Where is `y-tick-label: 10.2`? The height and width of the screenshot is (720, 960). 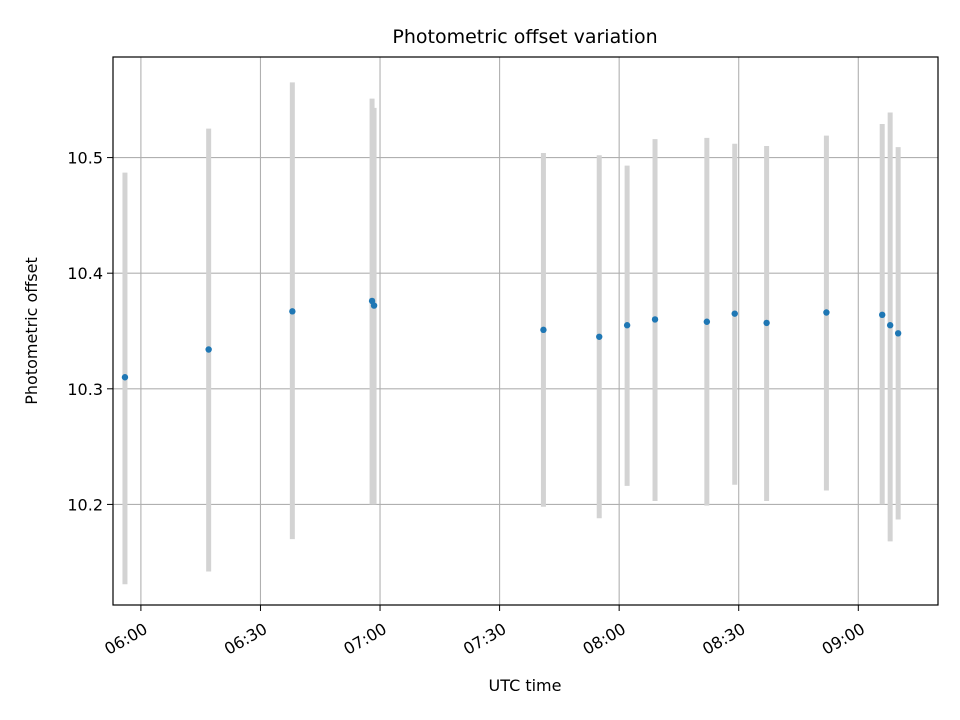 y-tick-label: 10.2 is located at coordinates (85, 504).